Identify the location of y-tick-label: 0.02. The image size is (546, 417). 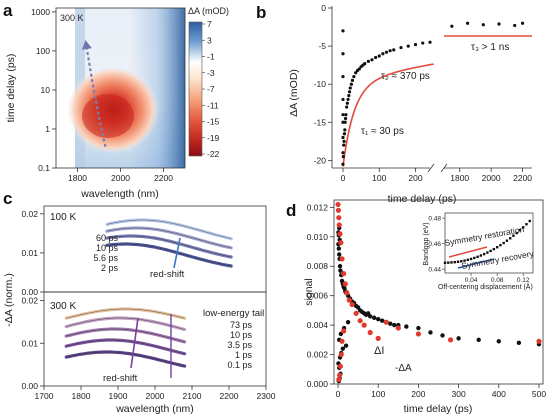
(29, 301).